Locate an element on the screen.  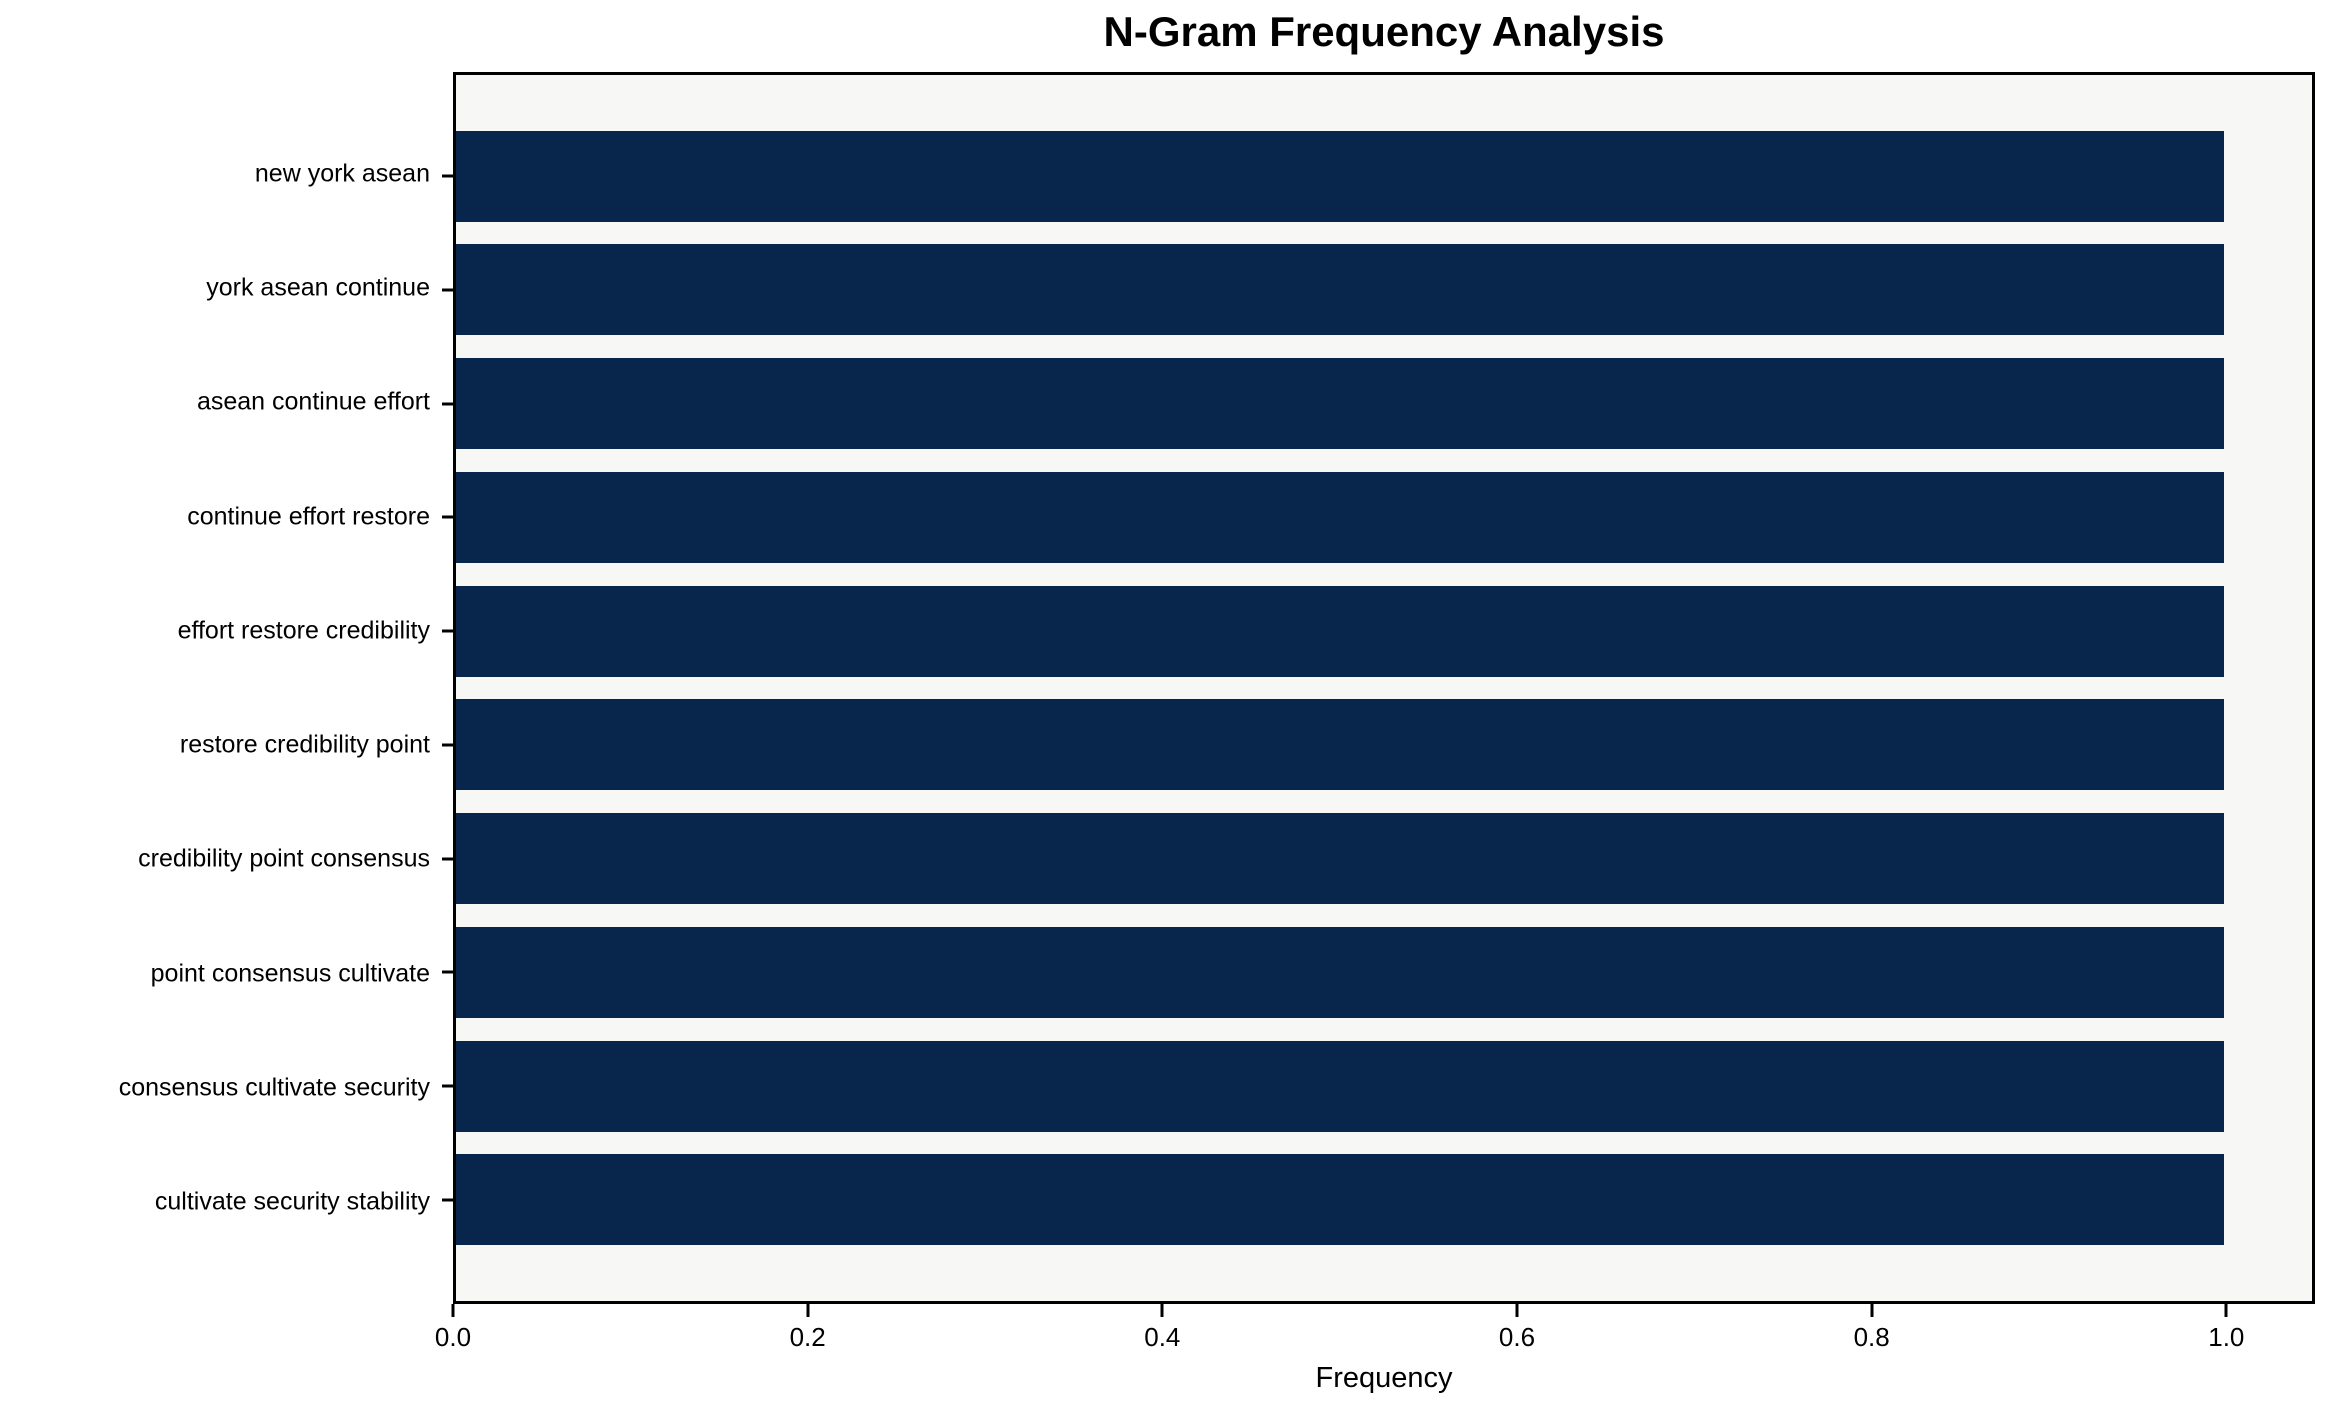
x-tick-label: 1.0 is located at coordinates (2226, 1337).